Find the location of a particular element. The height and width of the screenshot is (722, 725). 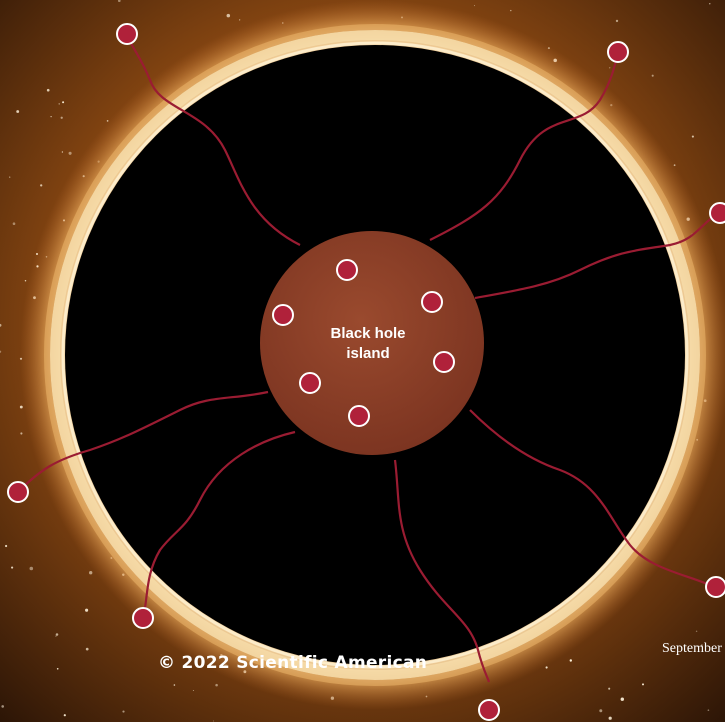

tether-top-right is located at coordinates (524, 146).